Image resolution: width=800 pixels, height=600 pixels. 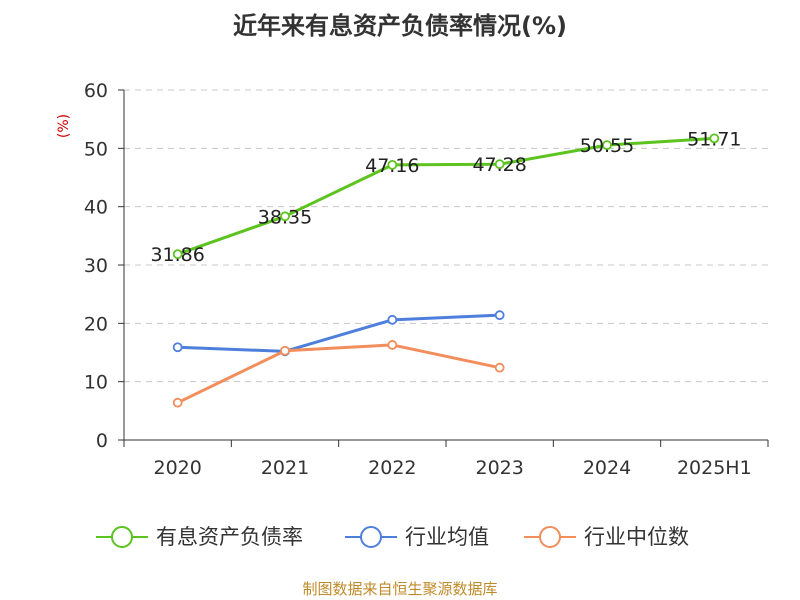 I want to click on x-tick-label: 2021, so click(x=285, y=468).